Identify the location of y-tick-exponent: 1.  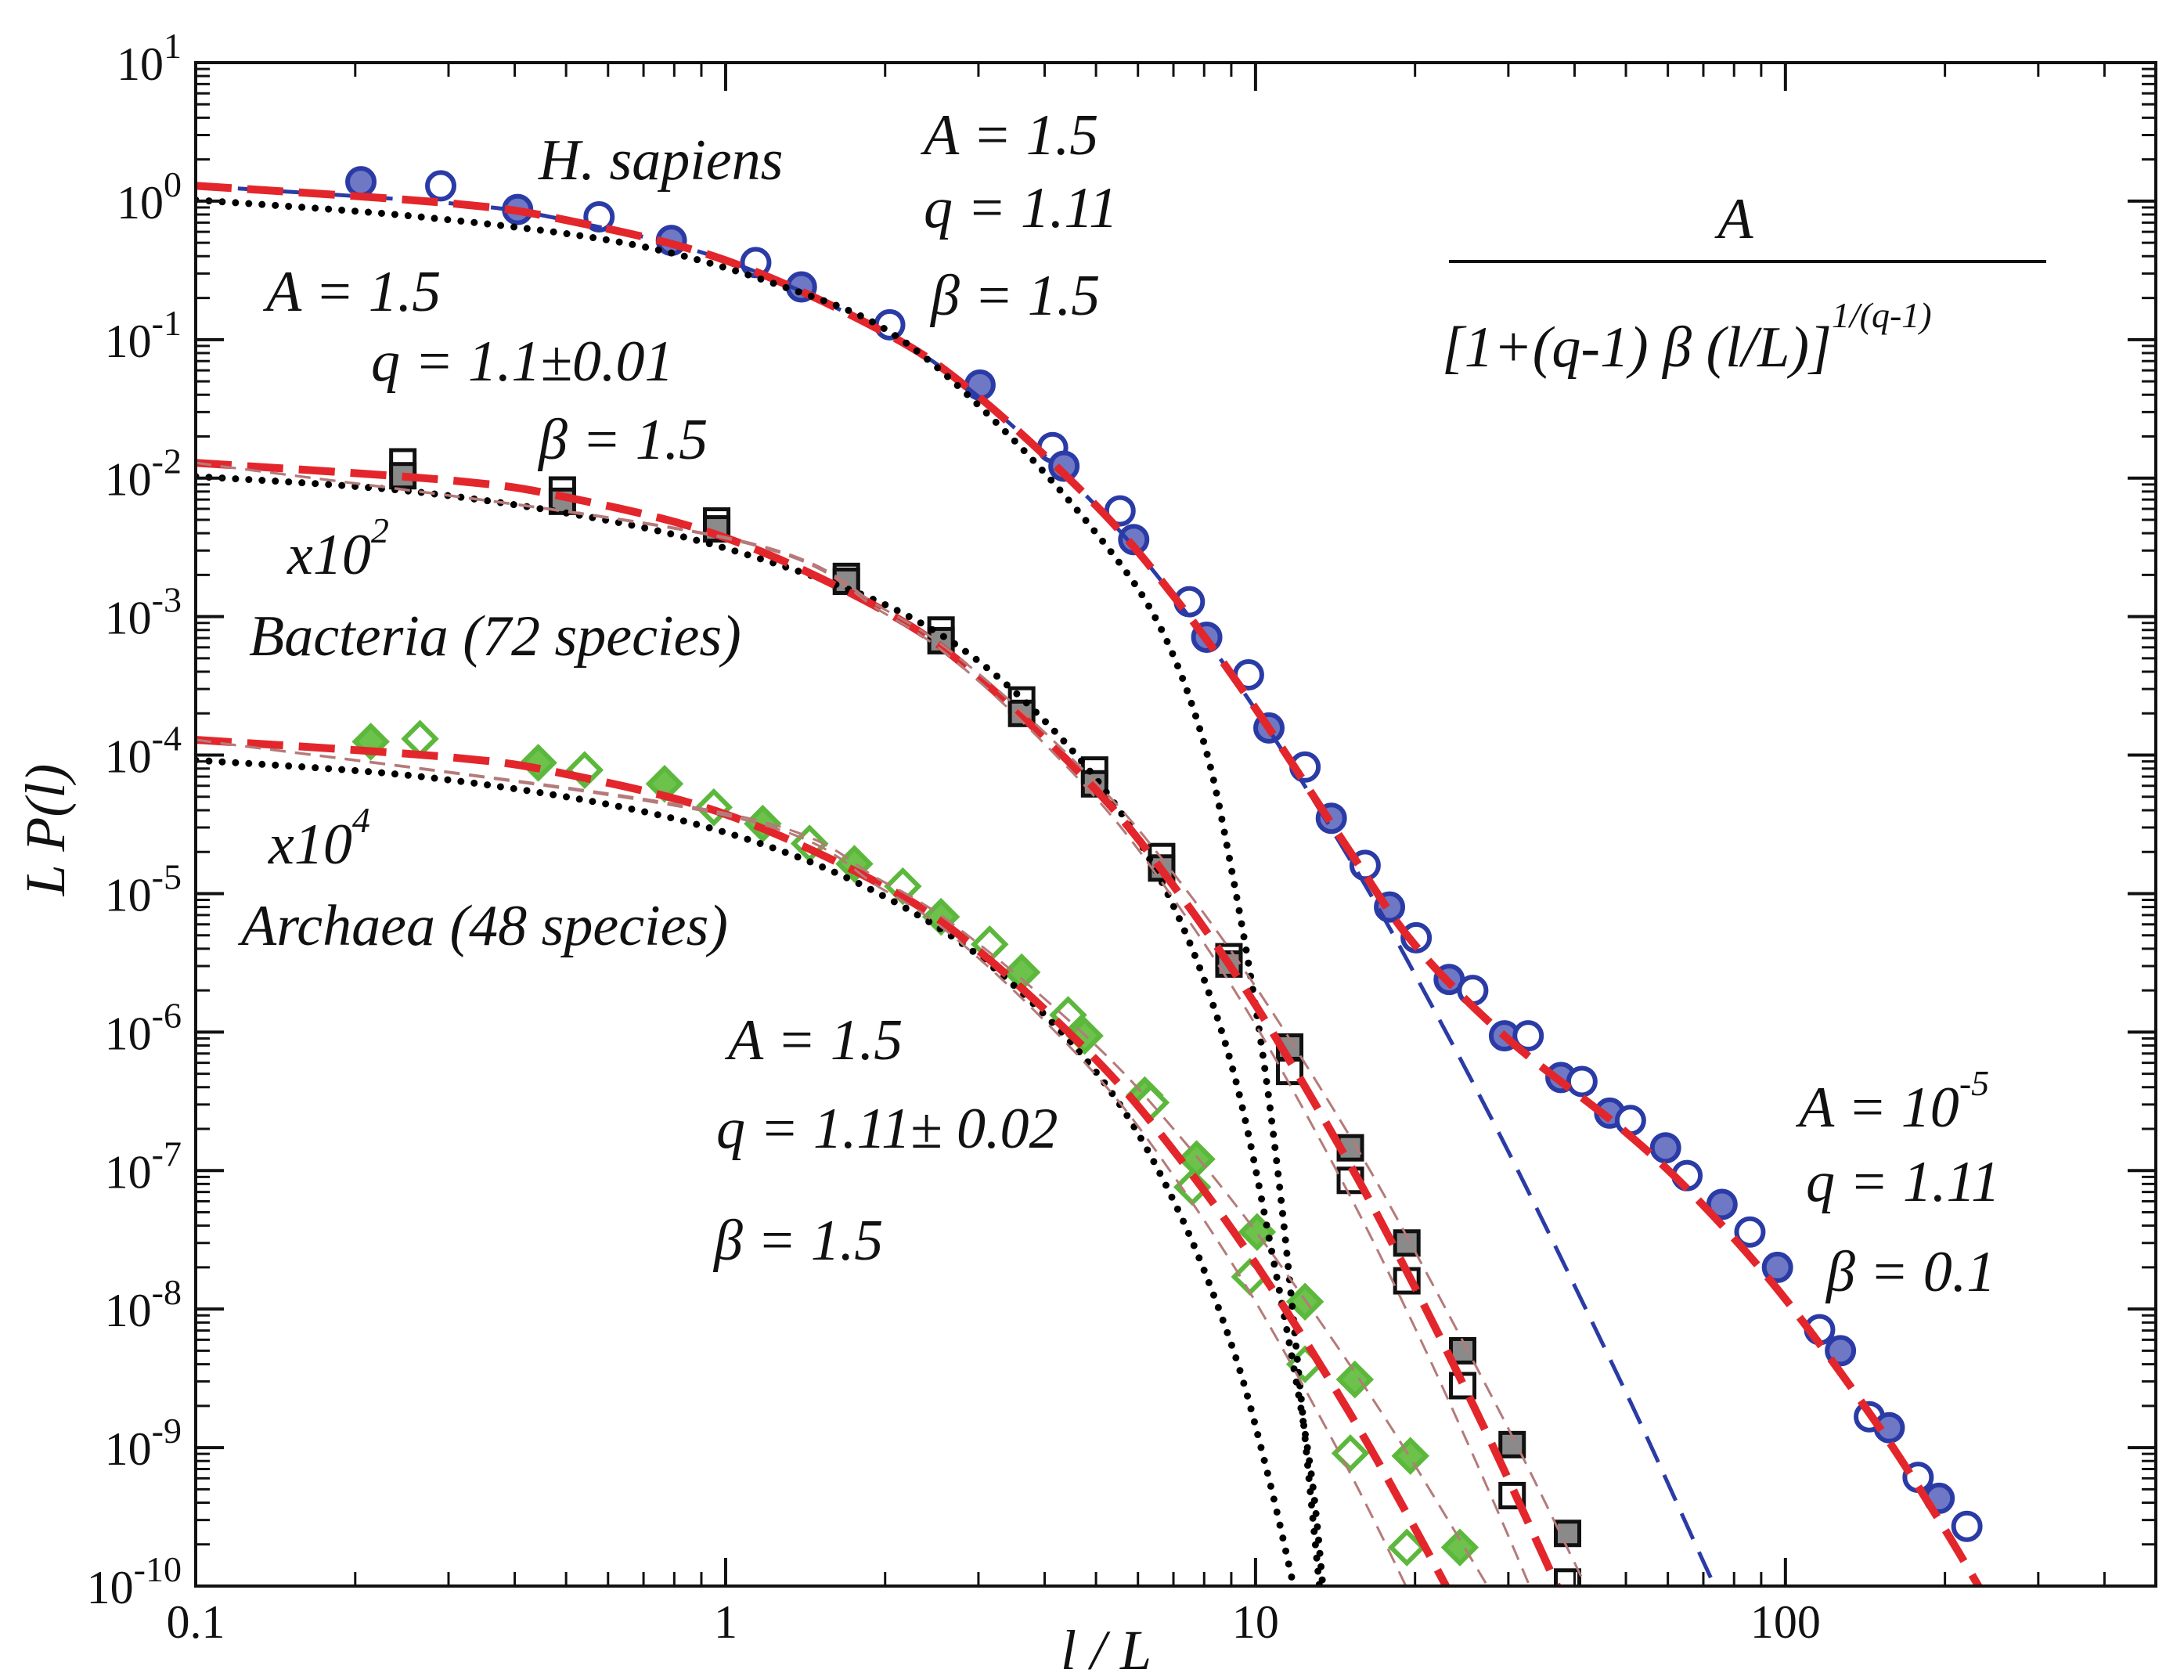
(173, 46).